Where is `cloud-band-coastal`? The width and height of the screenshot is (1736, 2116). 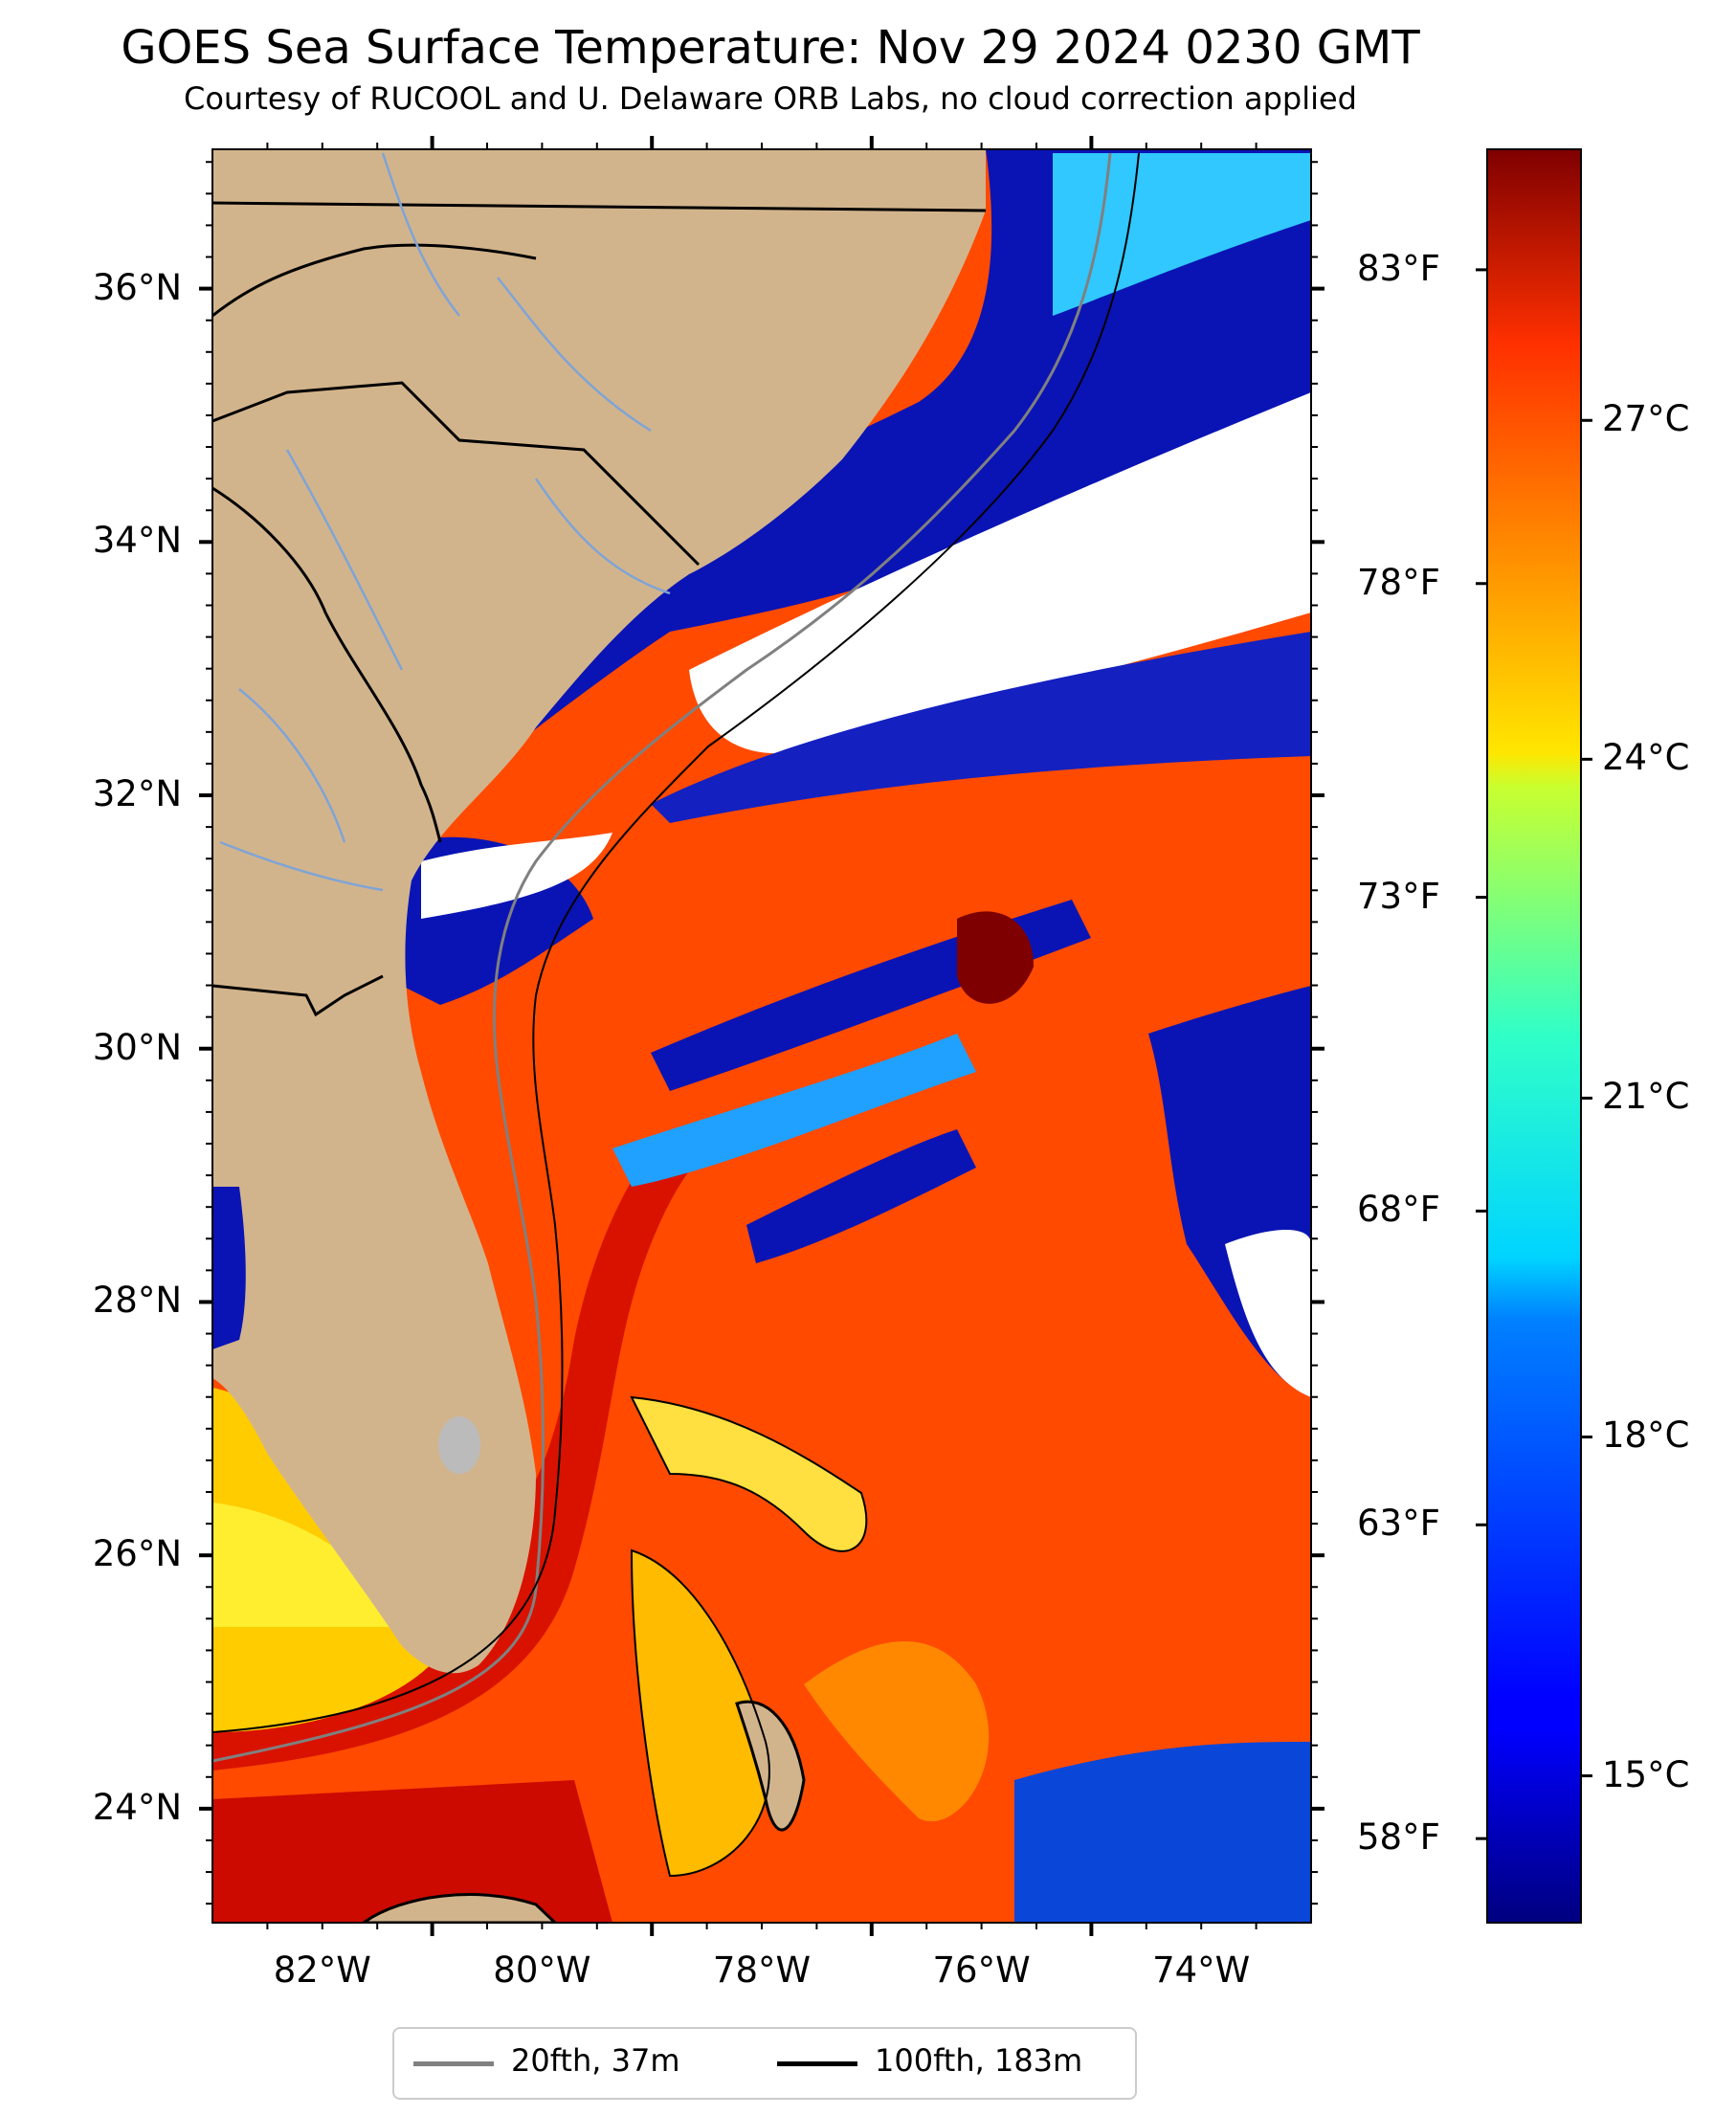 cloud-band-coastal is located at coordinates (516, 876).